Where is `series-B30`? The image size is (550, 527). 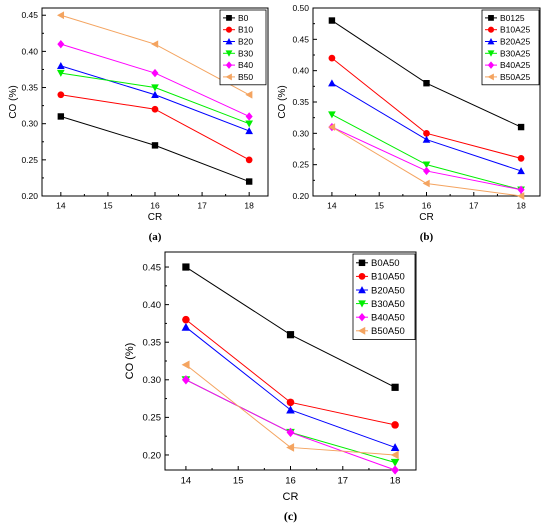
series-B30 is located at coordinates (155, 98).